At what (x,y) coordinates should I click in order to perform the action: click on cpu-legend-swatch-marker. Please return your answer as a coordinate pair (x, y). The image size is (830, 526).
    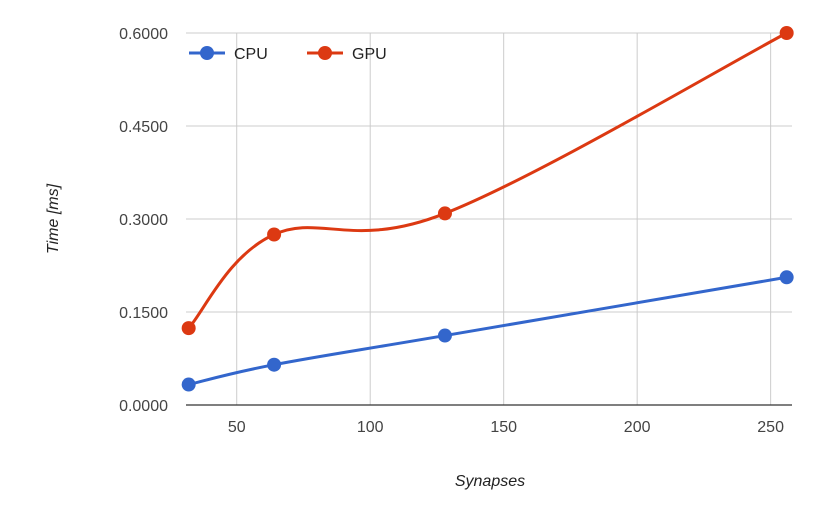
    Looking at the image, I should click on (207, 53).